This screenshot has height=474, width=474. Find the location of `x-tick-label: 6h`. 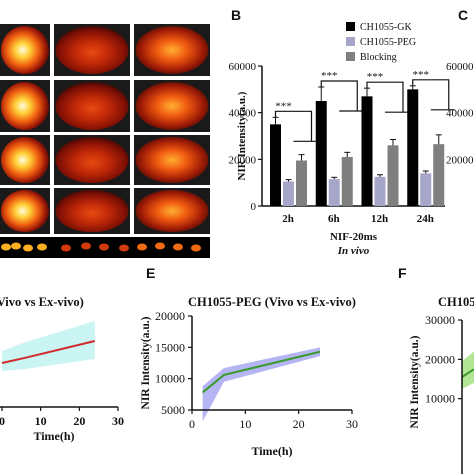

x-tick-label: 6h is located at coordinates (334, 219).